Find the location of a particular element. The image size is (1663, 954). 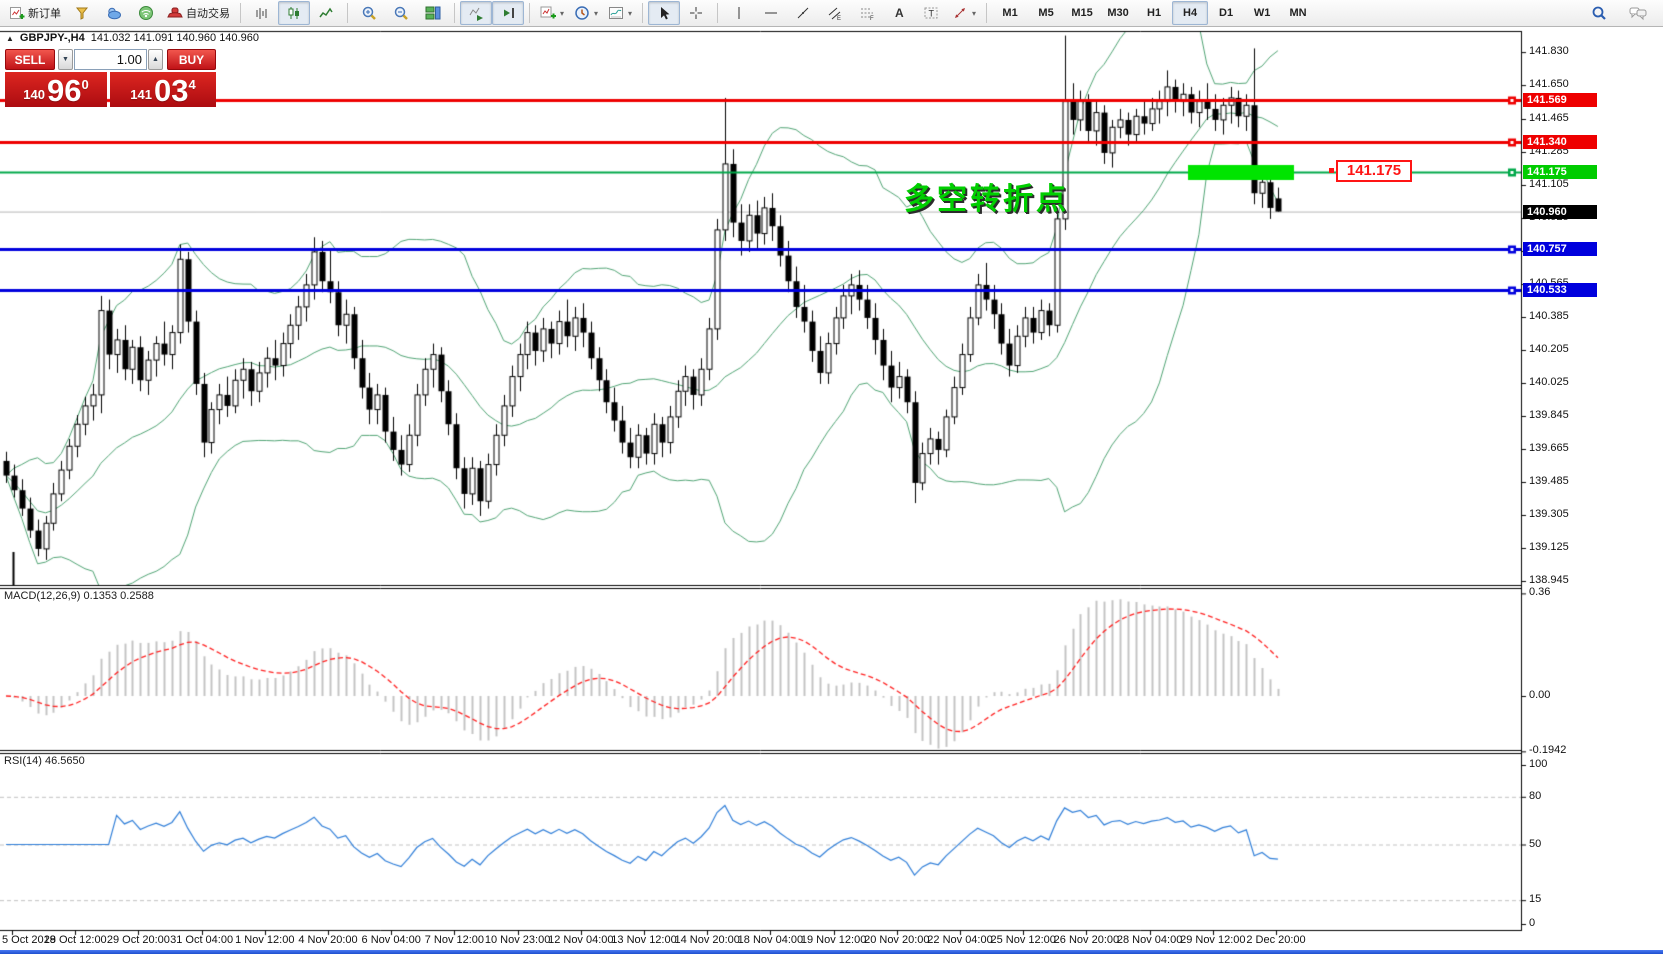

crosshair-button is located at coordinates (696, 13).